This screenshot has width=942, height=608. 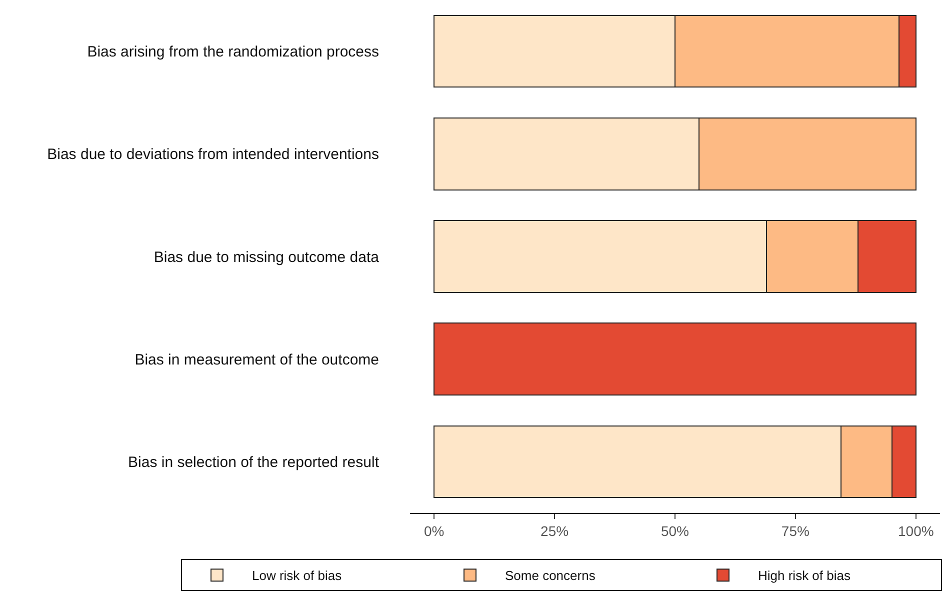 What do you see at coordinates (916, 530) in the screenshot?
I see `x-tick-label: 100%` at bounding box center [916, 530].